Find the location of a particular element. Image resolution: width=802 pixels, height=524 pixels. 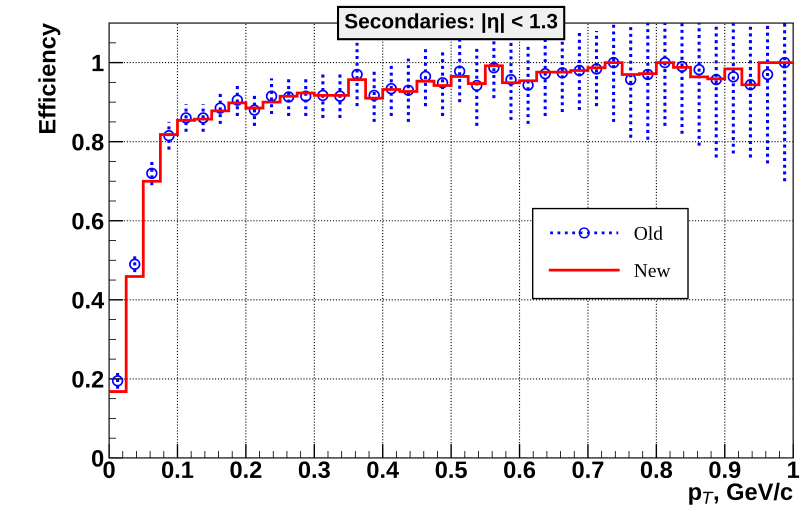

x-tick-label: 0.1 is located at coordinates (178, 469).